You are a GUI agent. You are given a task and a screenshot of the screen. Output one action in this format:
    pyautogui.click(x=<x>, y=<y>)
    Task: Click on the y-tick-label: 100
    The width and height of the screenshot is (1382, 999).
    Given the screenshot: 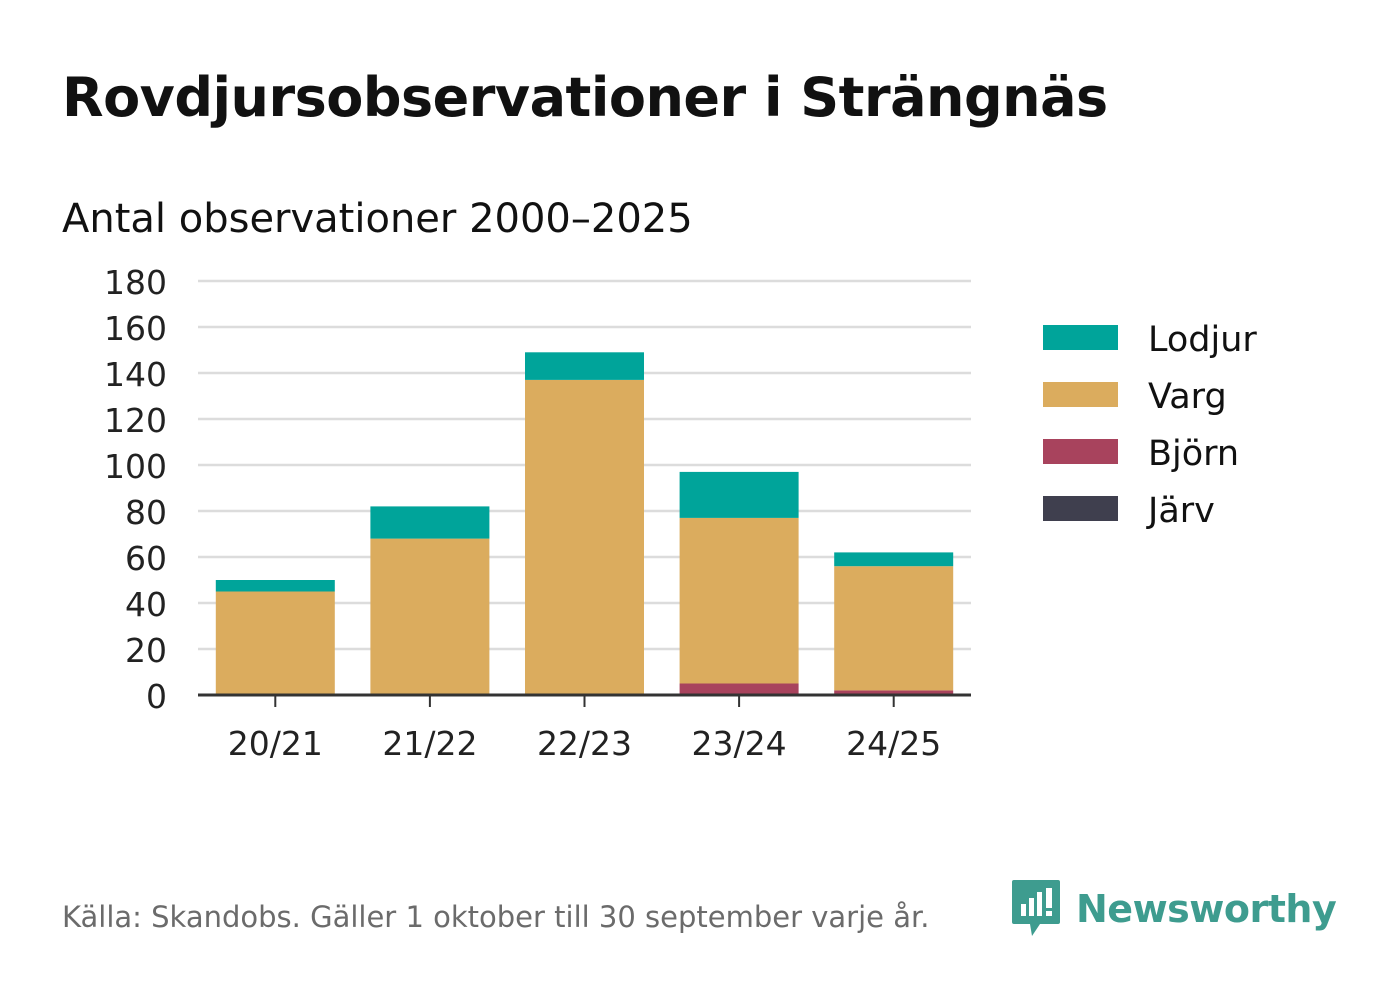 What is the action you would take?
    pyautogui.click(x=135, y=466)
    